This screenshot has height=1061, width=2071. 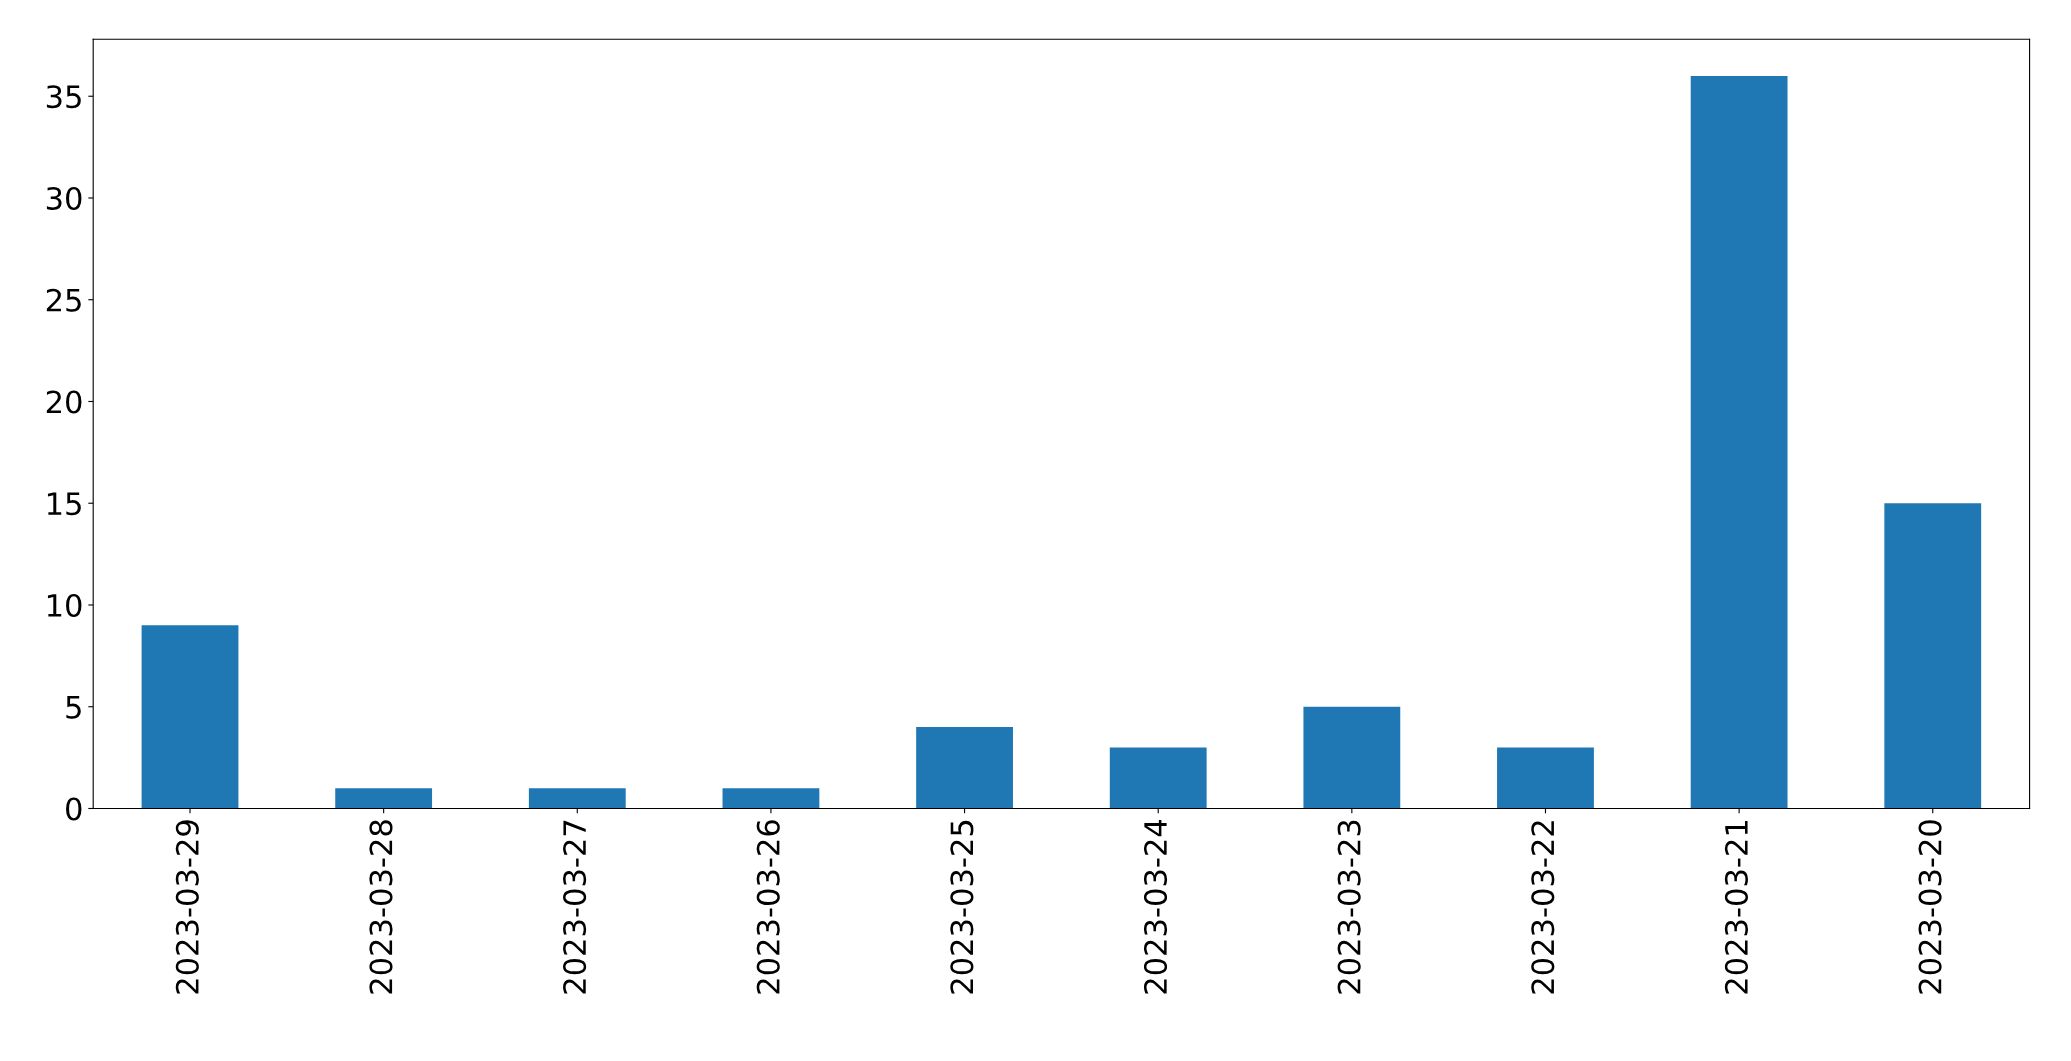 I want to click on y-tick-label: 25, so click(x=63, y=300).